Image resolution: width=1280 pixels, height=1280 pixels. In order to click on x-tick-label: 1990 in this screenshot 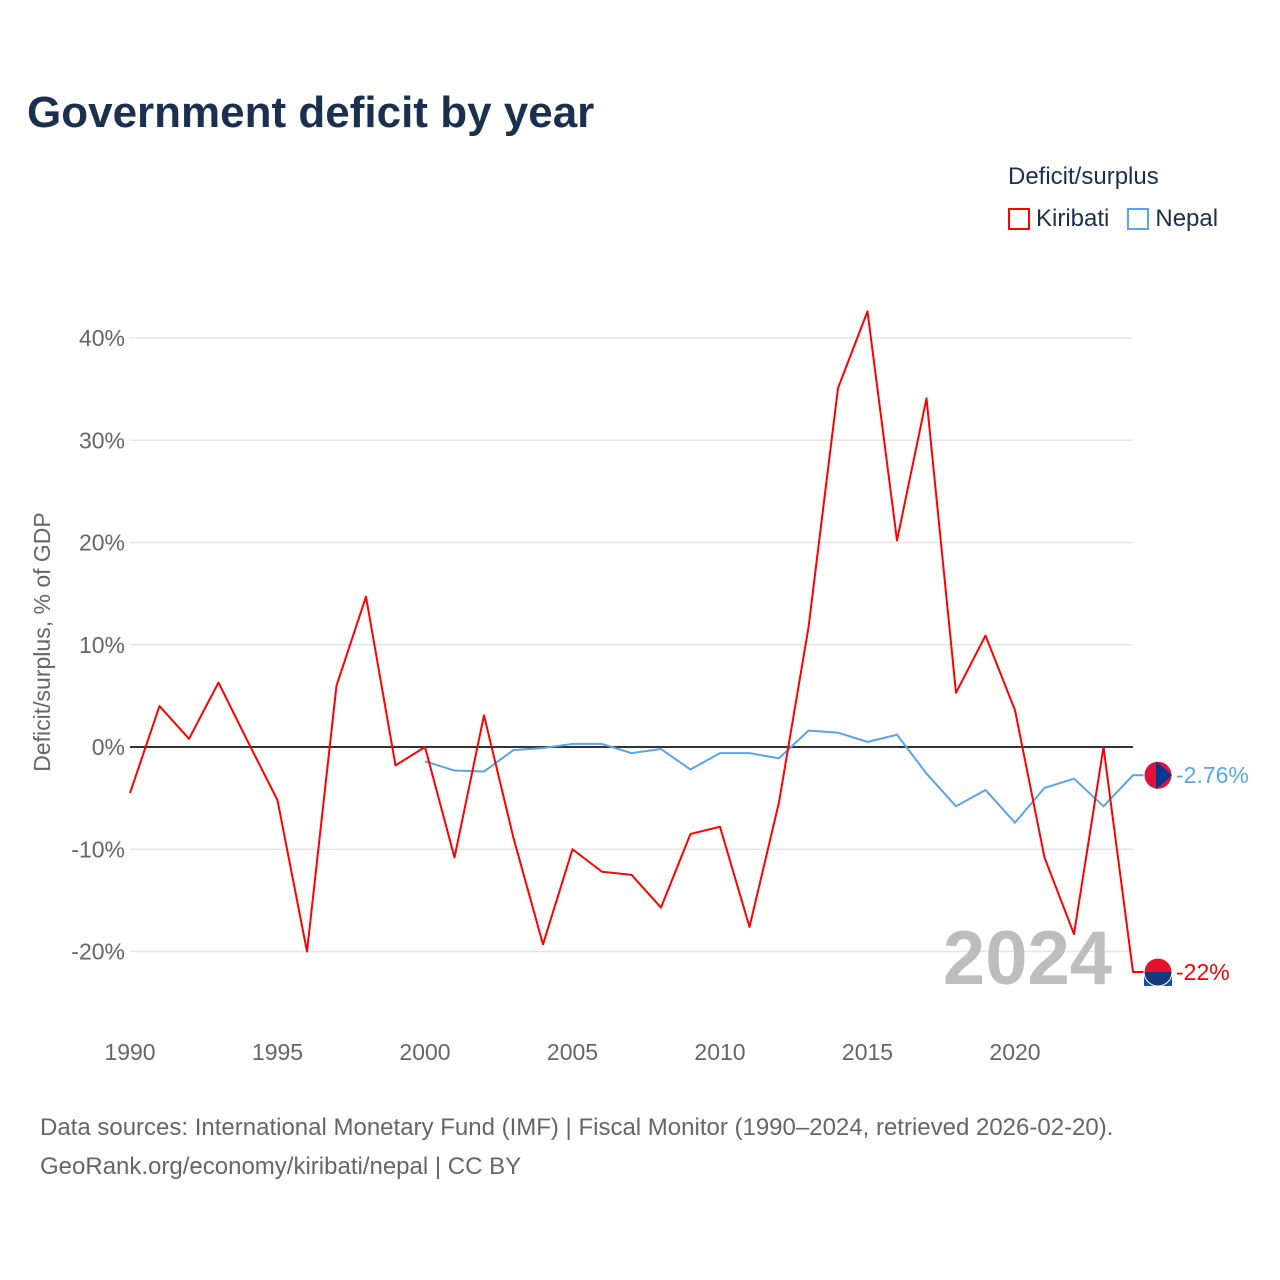, I will do `click(129, 1052)`.